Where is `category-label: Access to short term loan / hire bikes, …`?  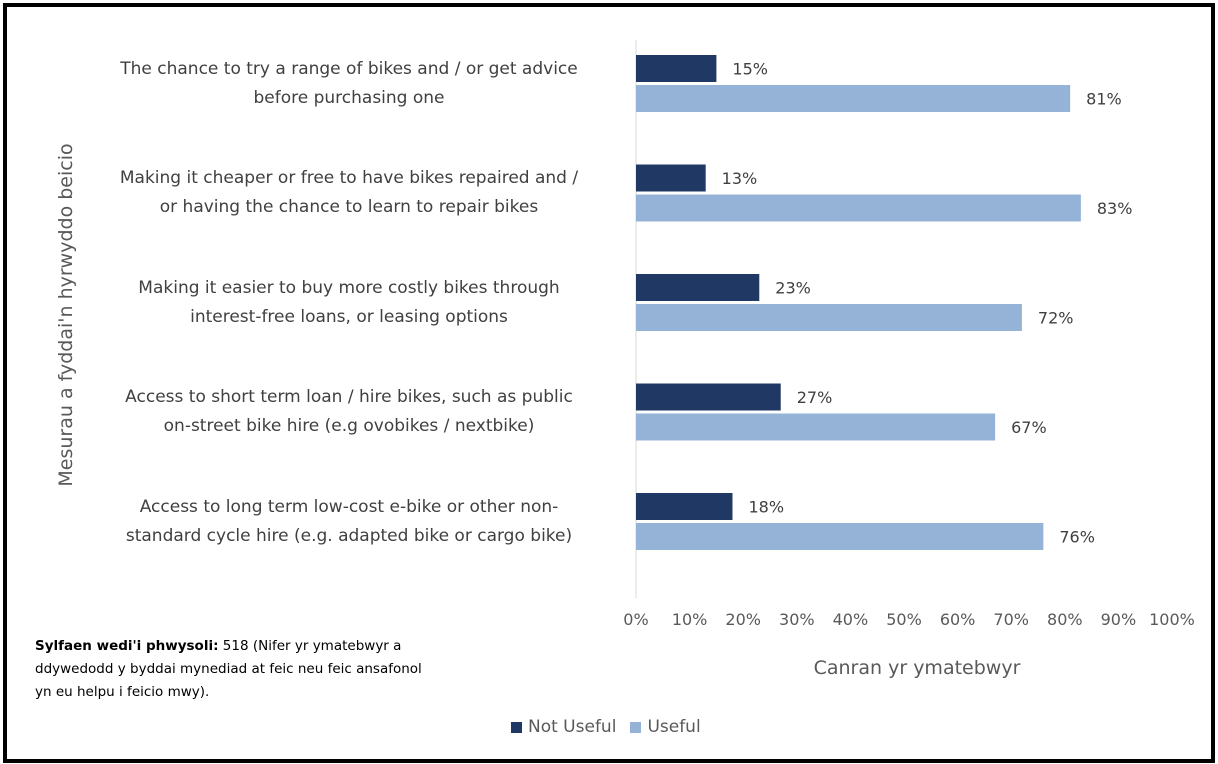 category-label: Access to short term loan / hire bikes, … is located at coordinates (349, 412).